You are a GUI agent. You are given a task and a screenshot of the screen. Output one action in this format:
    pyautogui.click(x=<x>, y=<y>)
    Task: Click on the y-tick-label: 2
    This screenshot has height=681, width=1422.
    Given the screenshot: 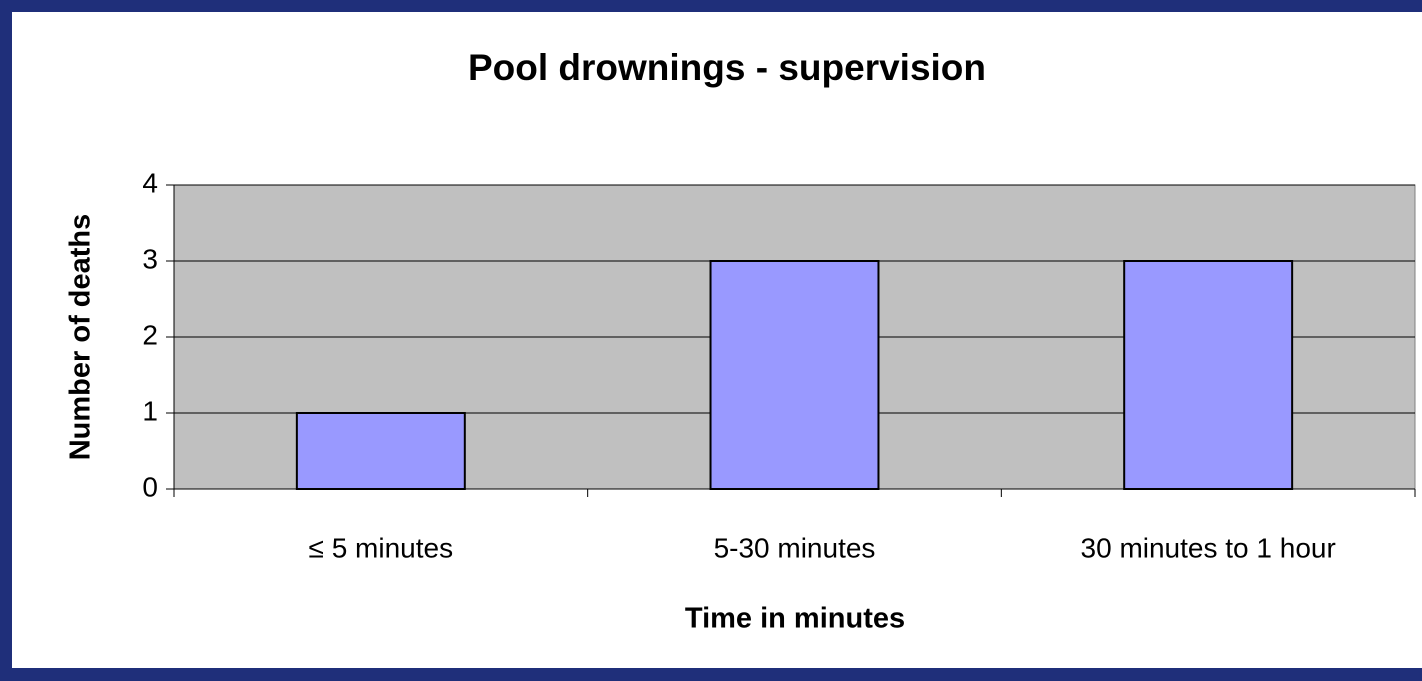 What is the action you would take?
    pyautogui.click(x=150, y=334)
    